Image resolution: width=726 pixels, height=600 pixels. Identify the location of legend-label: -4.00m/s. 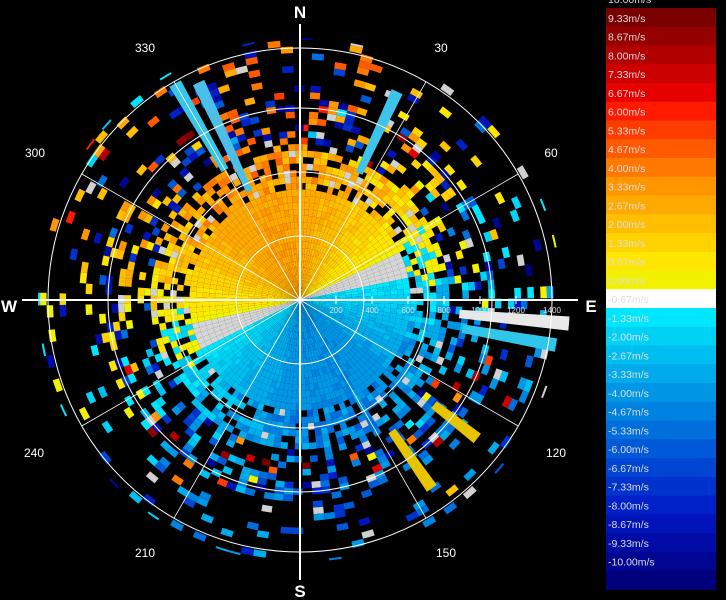
(628, 394).